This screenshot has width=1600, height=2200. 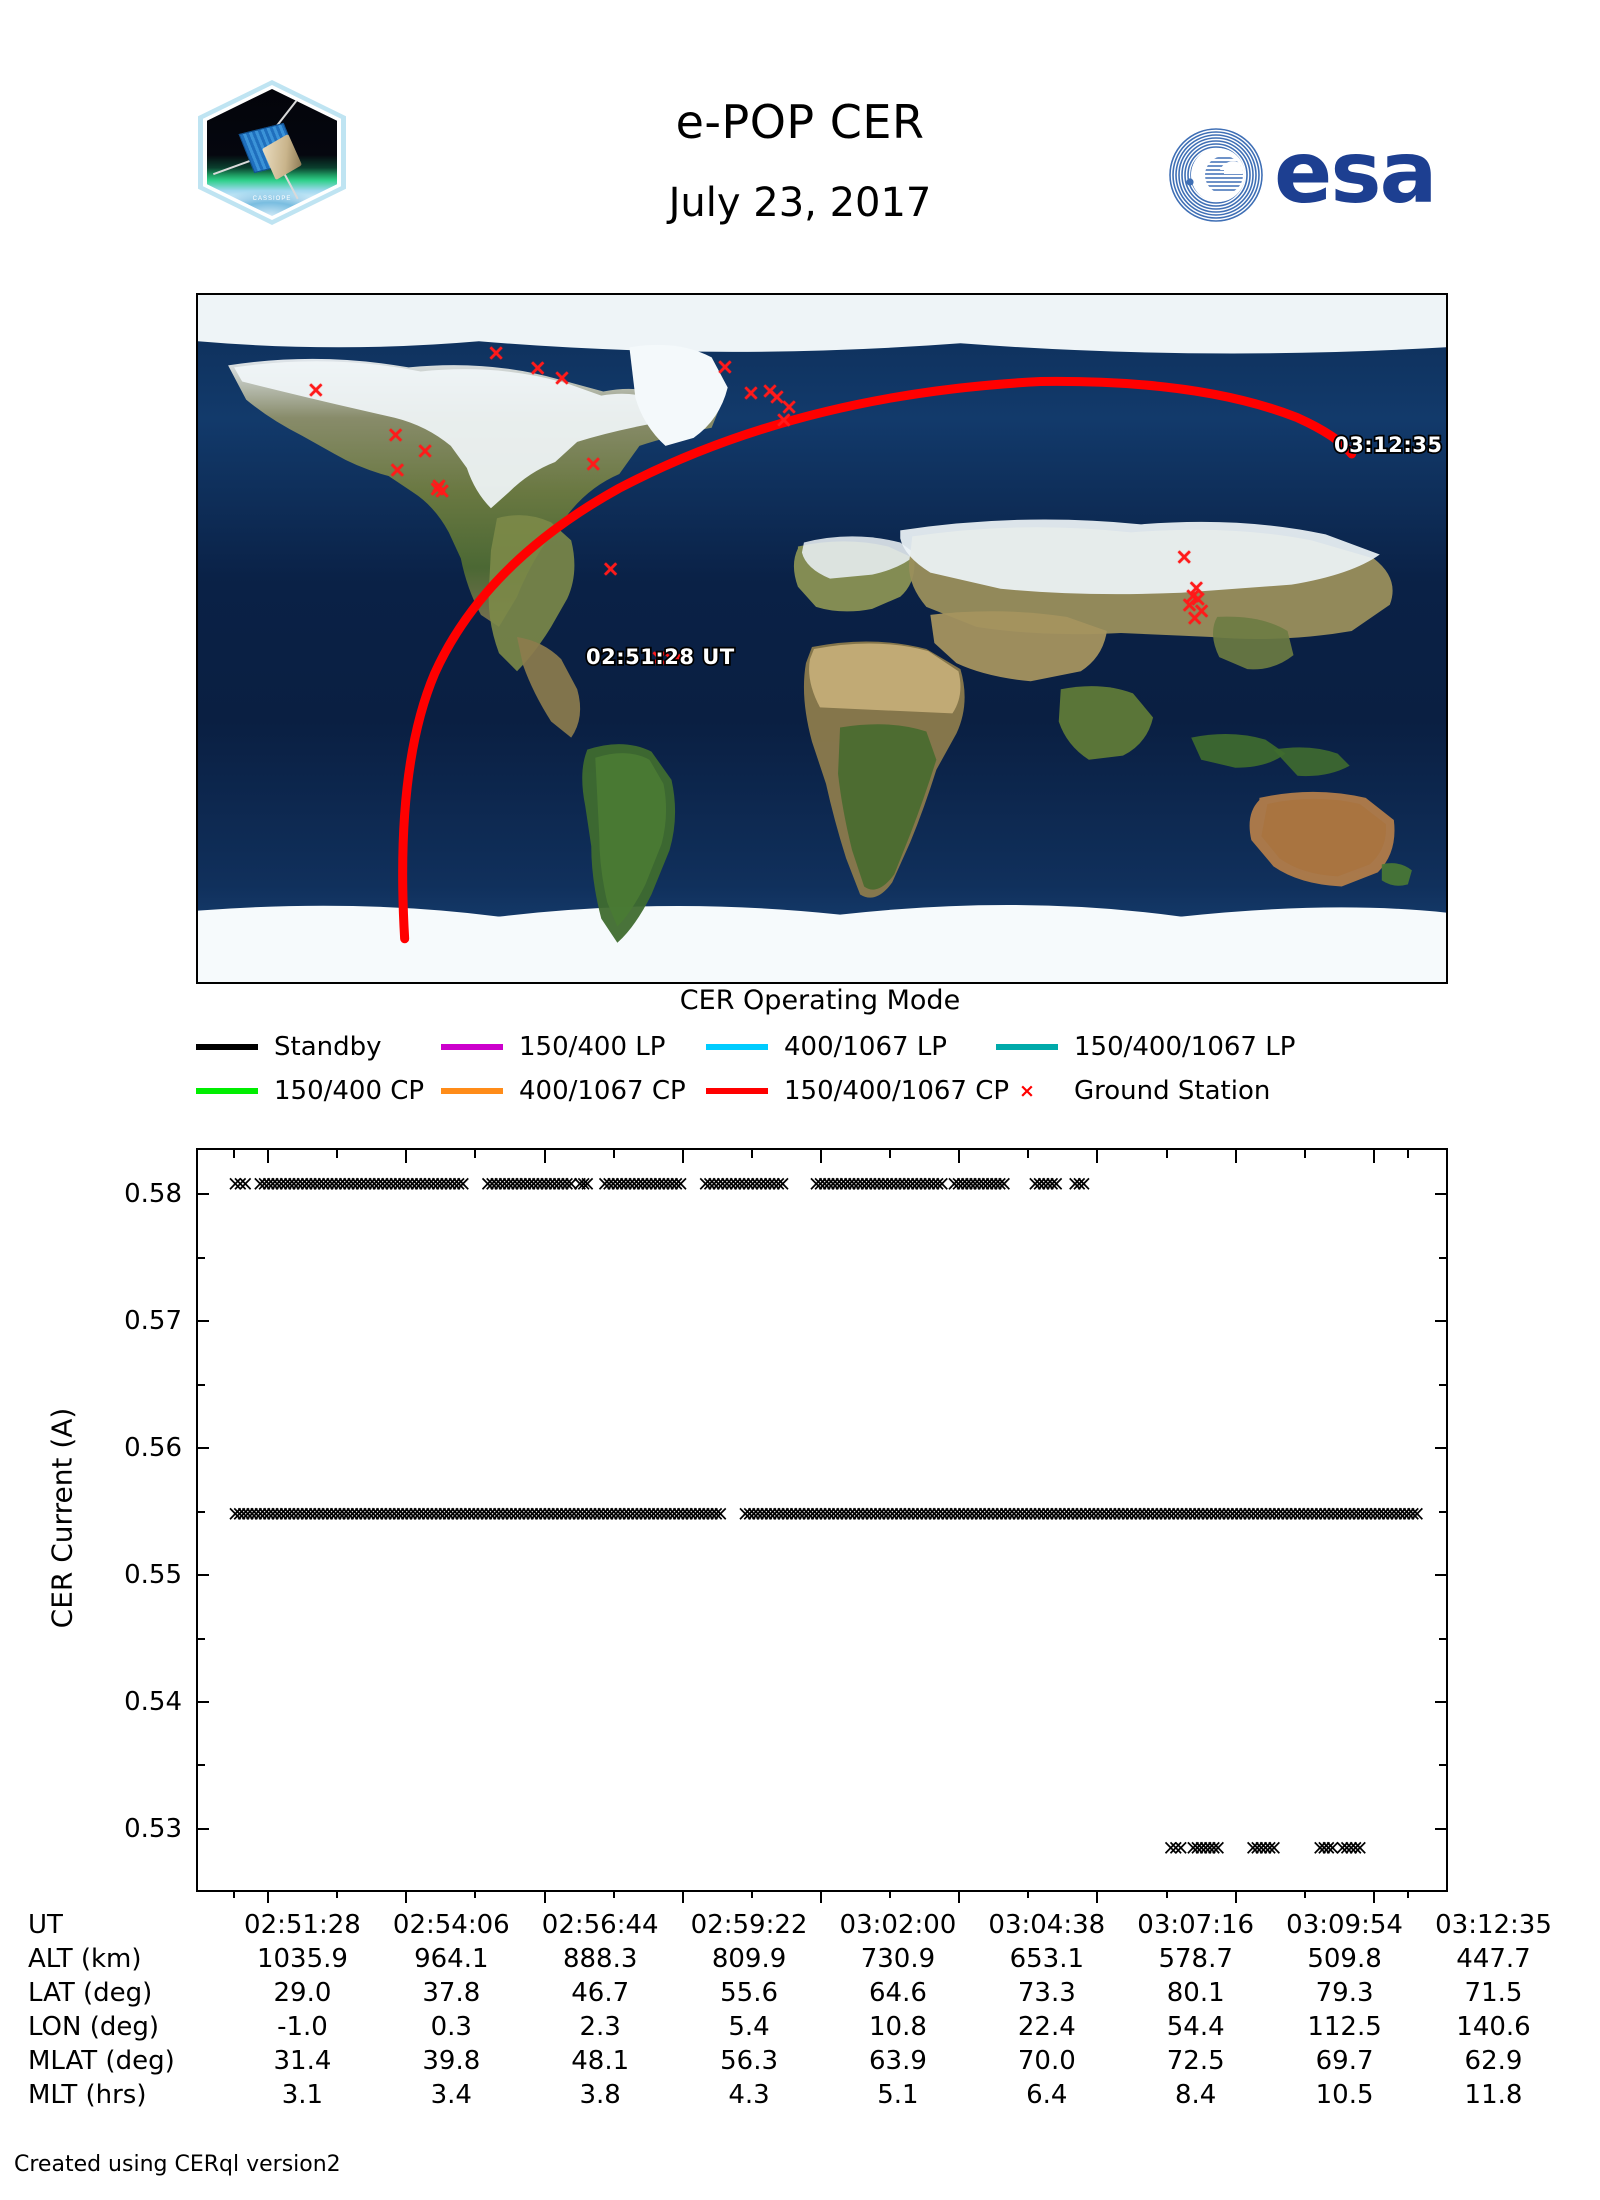 What do you see at coordinates (1389, 445) in the screenshot?
I see `orbit-end-time-label: 03:12:35 UT` at bounding box center [1389, 445].